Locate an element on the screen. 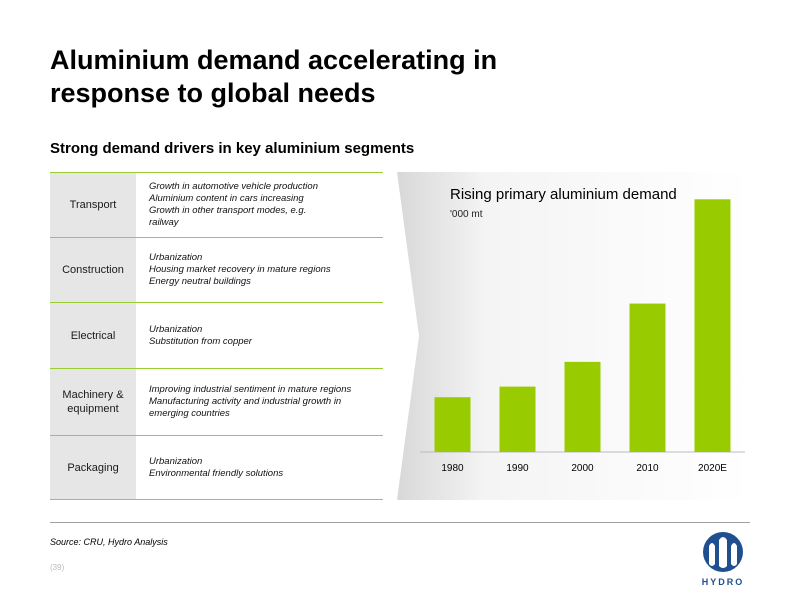 The height and width of the screenshot is (600, 800). page-number: (39) is located at coordinates (57, 567).